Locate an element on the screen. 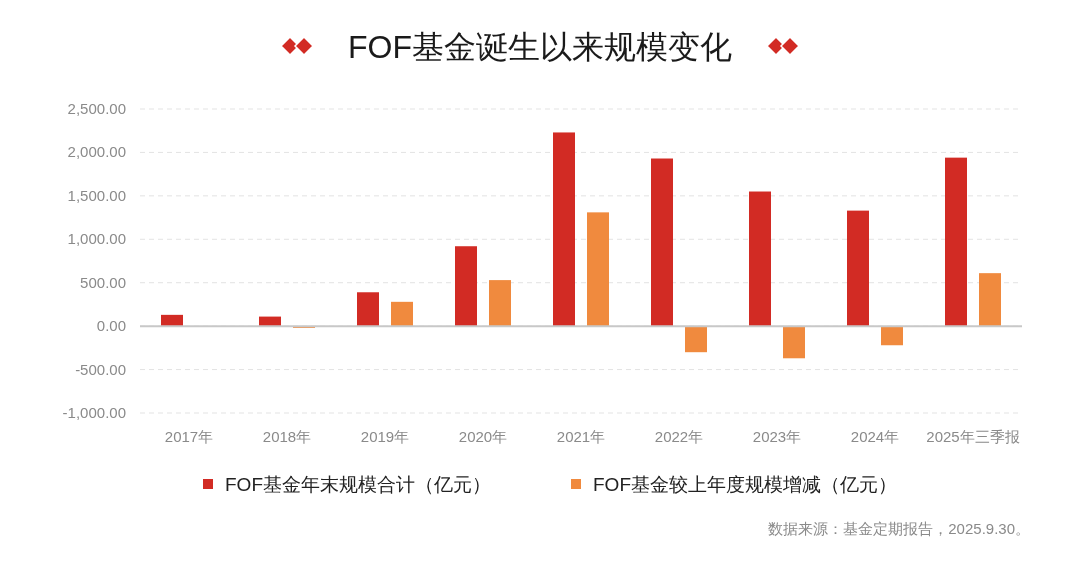 The image size is (1080, 570). x-tick-label: 2021年 is located at coordinates (581, 436).